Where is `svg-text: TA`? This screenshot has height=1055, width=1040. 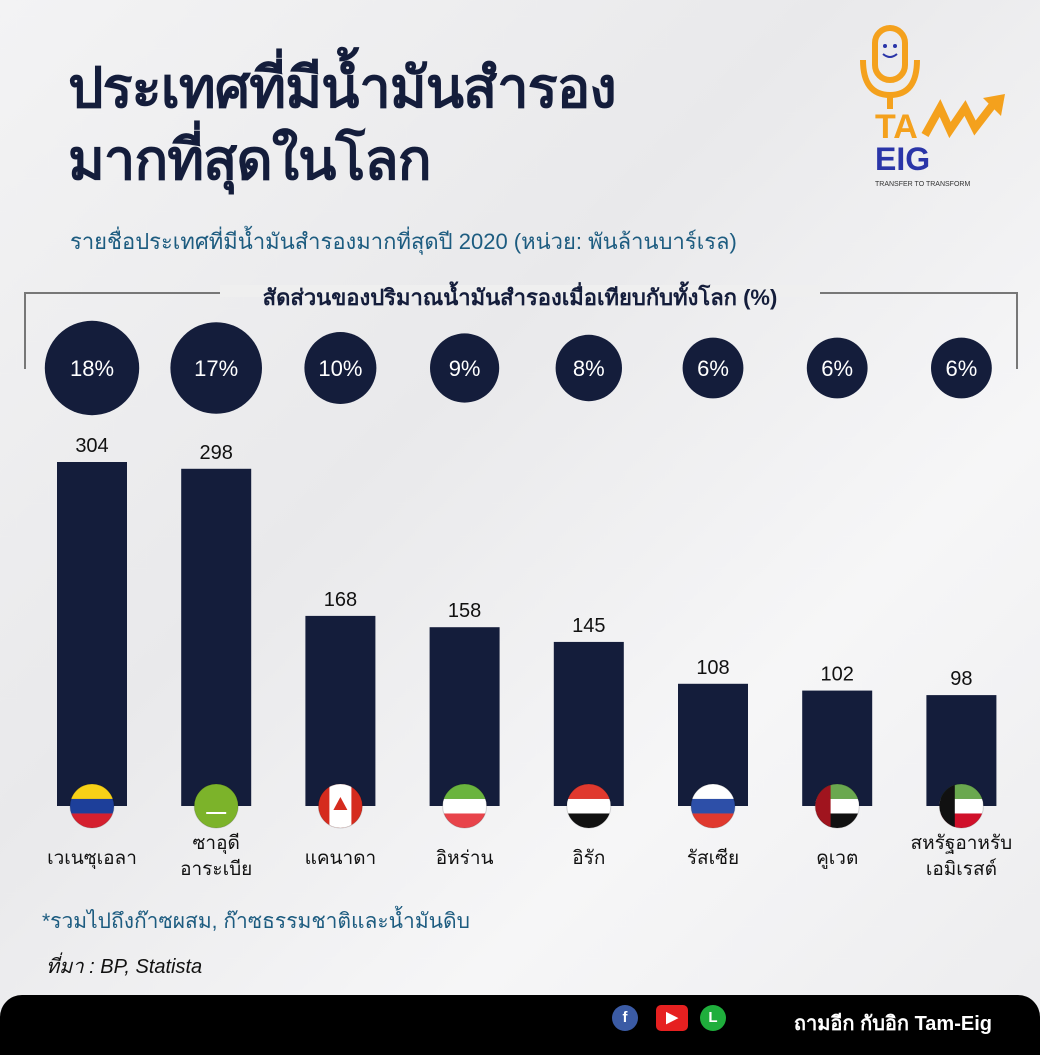 svg-text: TA is located at coordinates (896, 127).